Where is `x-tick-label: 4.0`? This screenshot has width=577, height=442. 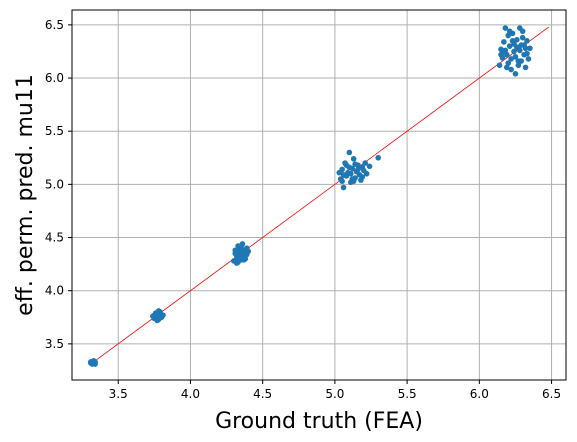
x-tick-label: 4.0 is located at coordinates (190, 394).